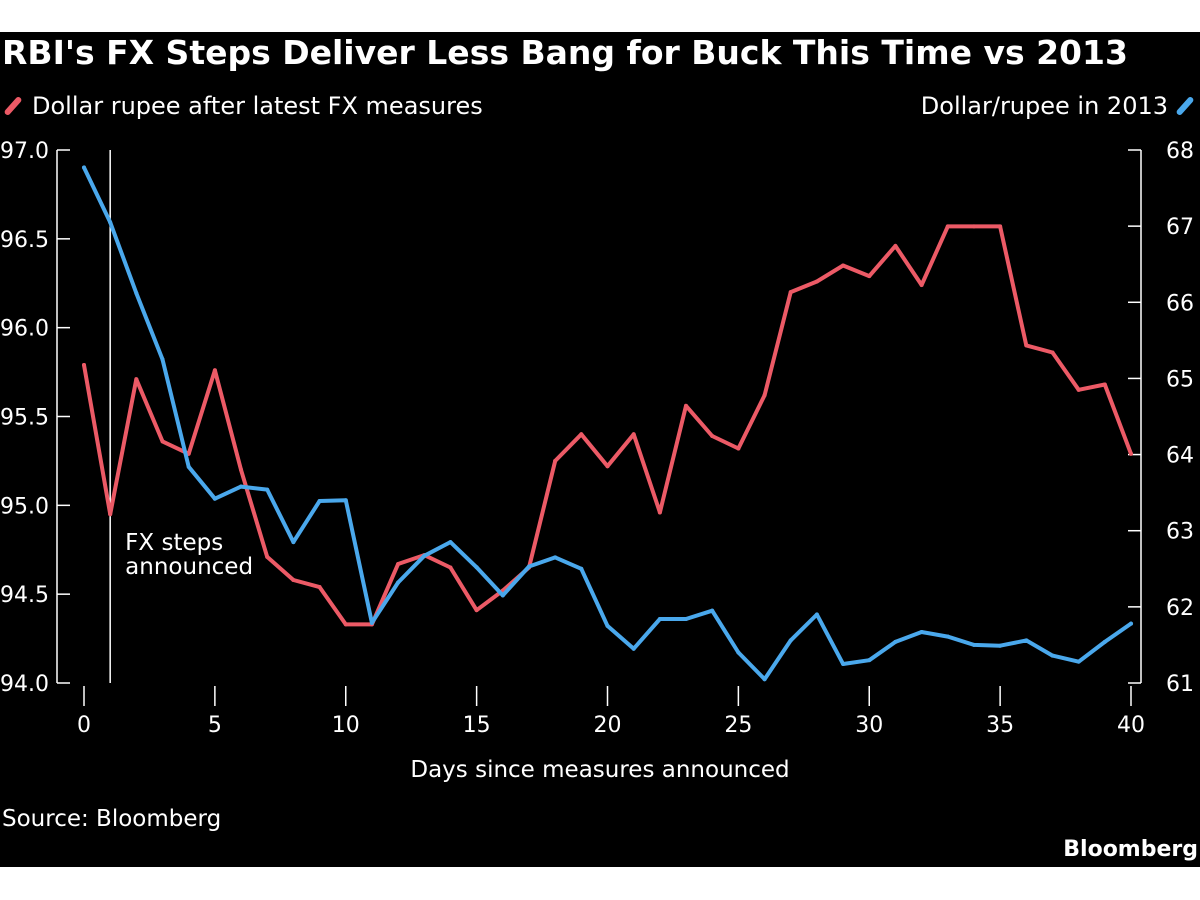 The width and height of the screenshot is (1200, 900). What do you see at coordinates (1180, 303) in the screenshot?
I see `right-y-tick-label: 66` at bounding box center [1180, 303].